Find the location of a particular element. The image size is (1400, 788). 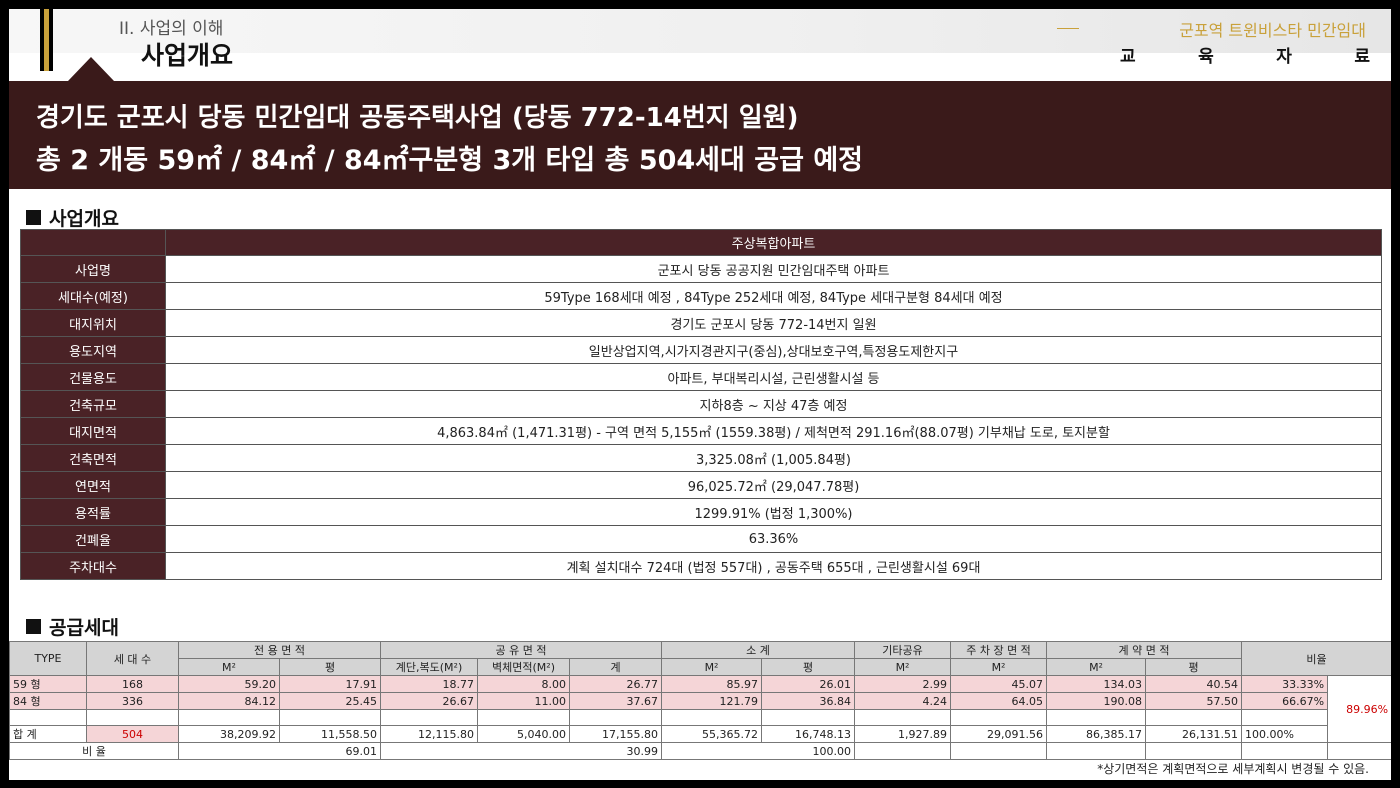

row-value: 3,325.08㎡ (1,005.84평) is located at coordinates (773, 458).